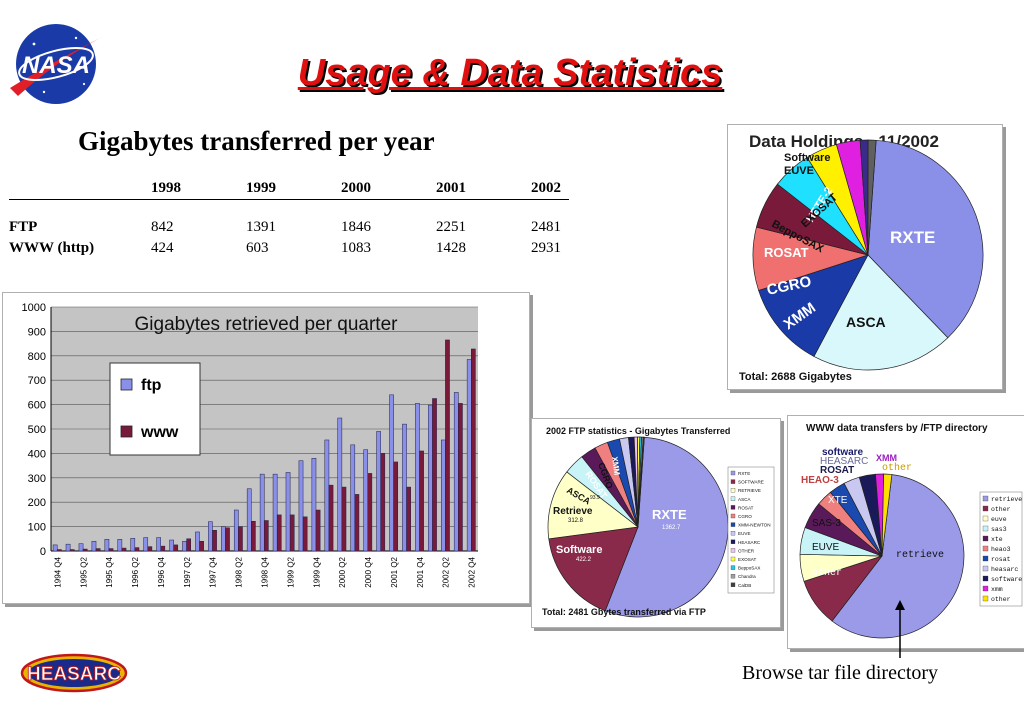 This screenshot has width=1024, height=709. Describe the element at coordinates (749, 542) in the screenshot. I see `ftp-legend-label: HEASARC` at that location.